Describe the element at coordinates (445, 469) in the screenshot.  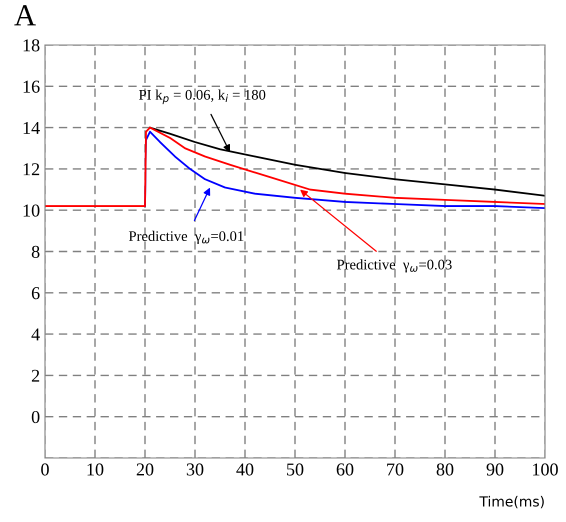
I see `x-tick-label: 80` at that location.